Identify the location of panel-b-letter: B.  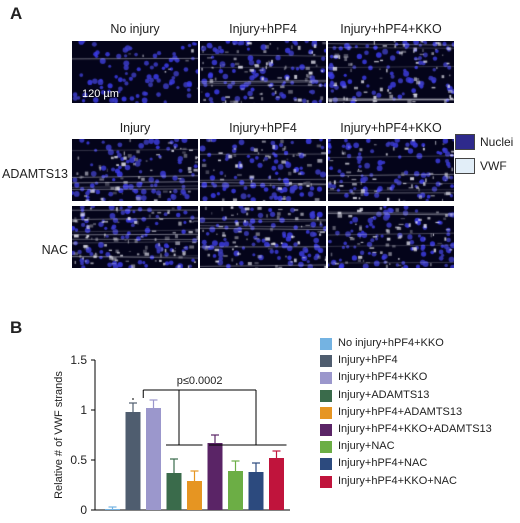
(16, 327).